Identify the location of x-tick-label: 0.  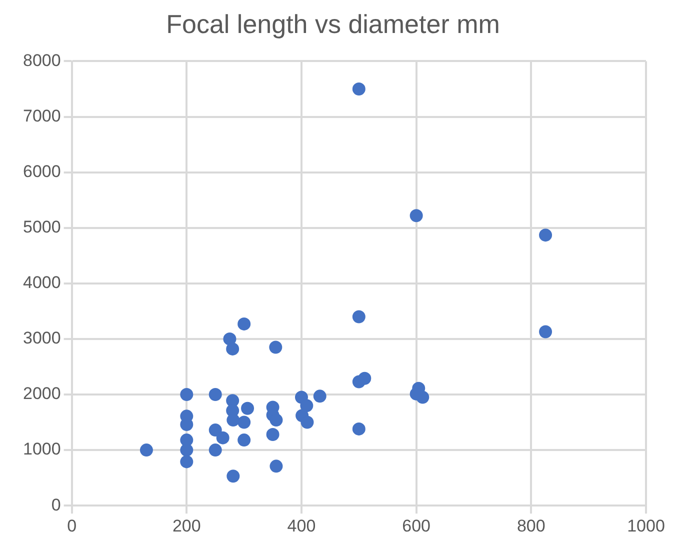
(72, 526).